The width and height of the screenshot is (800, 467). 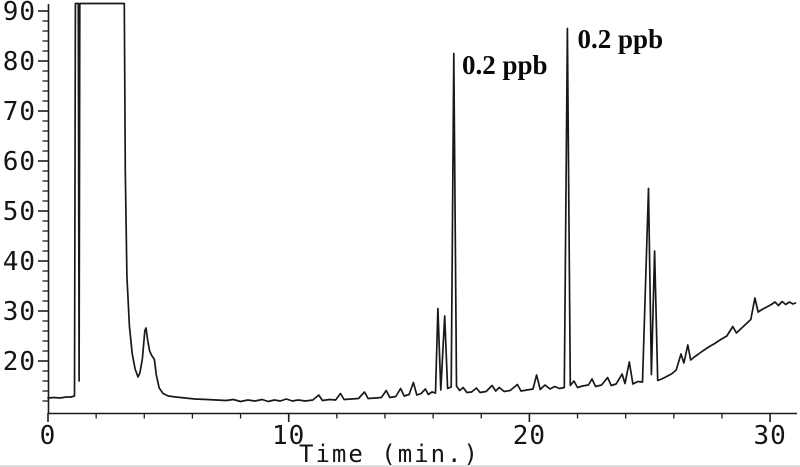 What do you see at coordinates (48, 436) in the screenshot?
I see `x-tick-label: 0` at bounding box center [48, 436].